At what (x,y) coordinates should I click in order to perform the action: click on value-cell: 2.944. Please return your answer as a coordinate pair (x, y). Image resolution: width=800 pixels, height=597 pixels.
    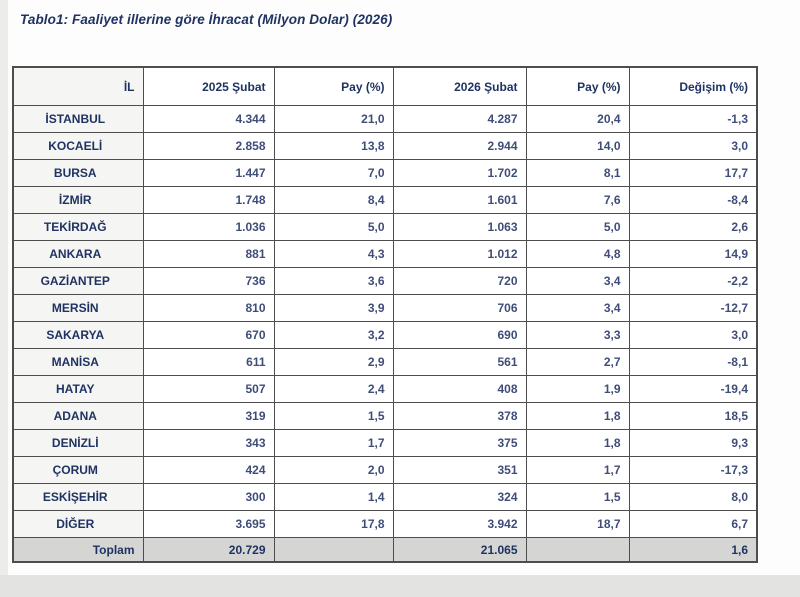
    Looking at the image, I should click on (459, 146).